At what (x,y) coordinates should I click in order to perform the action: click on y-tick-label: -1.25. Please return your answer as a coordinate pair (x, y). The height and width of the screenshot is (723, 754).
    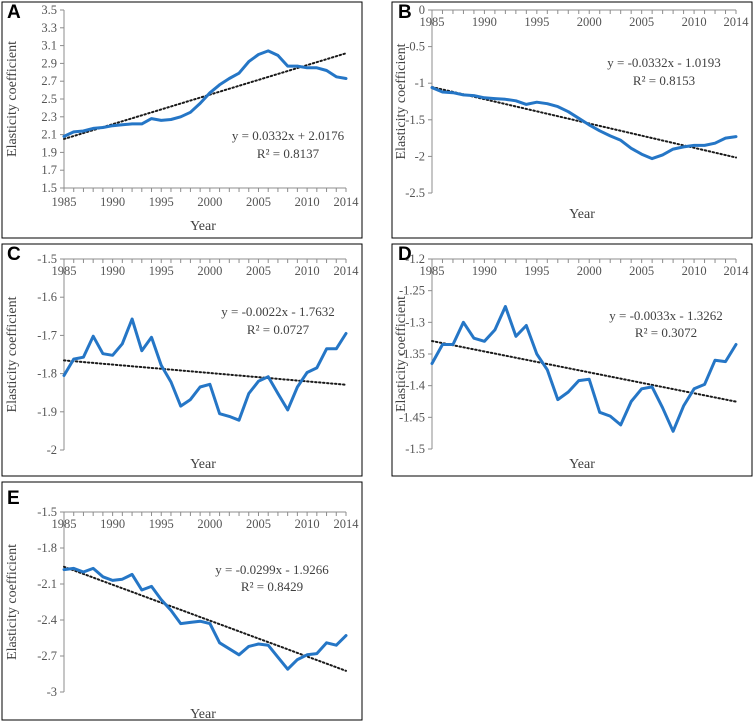
    Looking at the image, I should click on (412, 291).